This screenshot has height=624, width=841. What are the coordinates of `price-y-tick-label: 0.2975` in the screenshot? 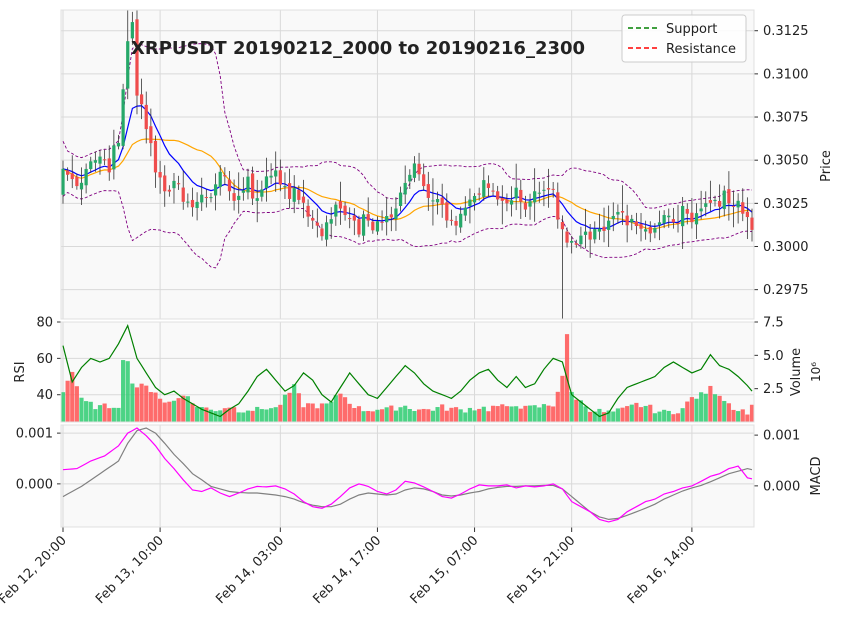 It's located at (786, 290).